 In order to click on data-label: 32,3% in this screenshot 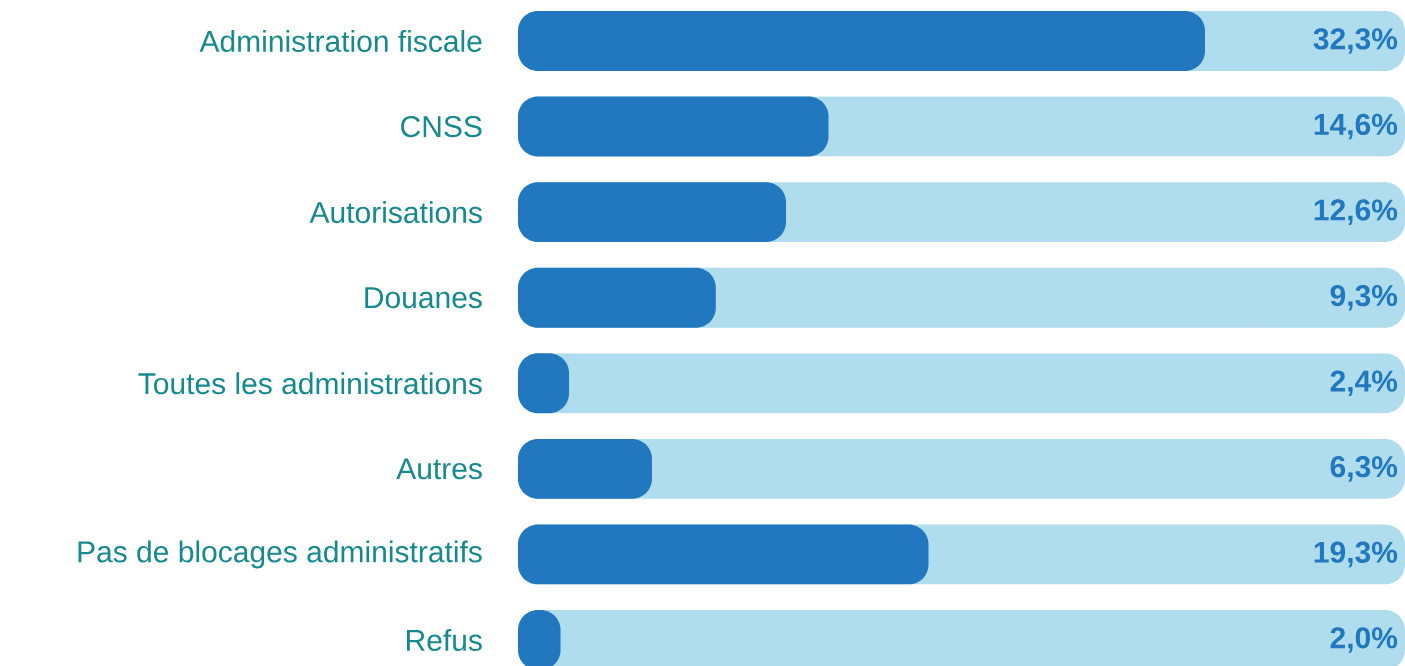, I will do `click(1355, 41)`.